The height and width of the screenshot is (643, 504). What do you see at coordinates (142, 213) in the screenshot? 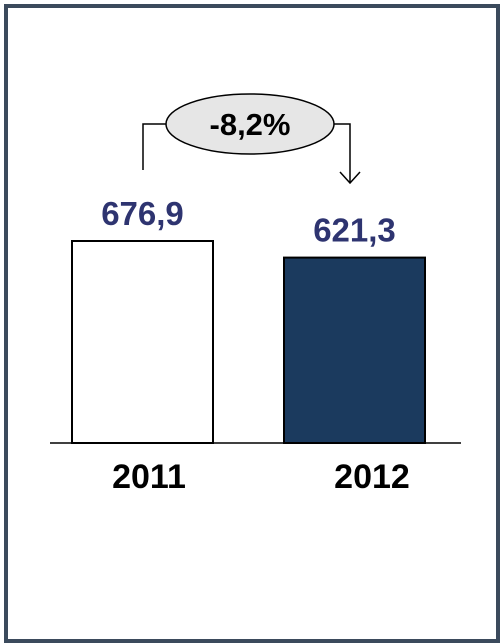
I see `value-label-2011: 676,9` at bounding box center [142, 213].